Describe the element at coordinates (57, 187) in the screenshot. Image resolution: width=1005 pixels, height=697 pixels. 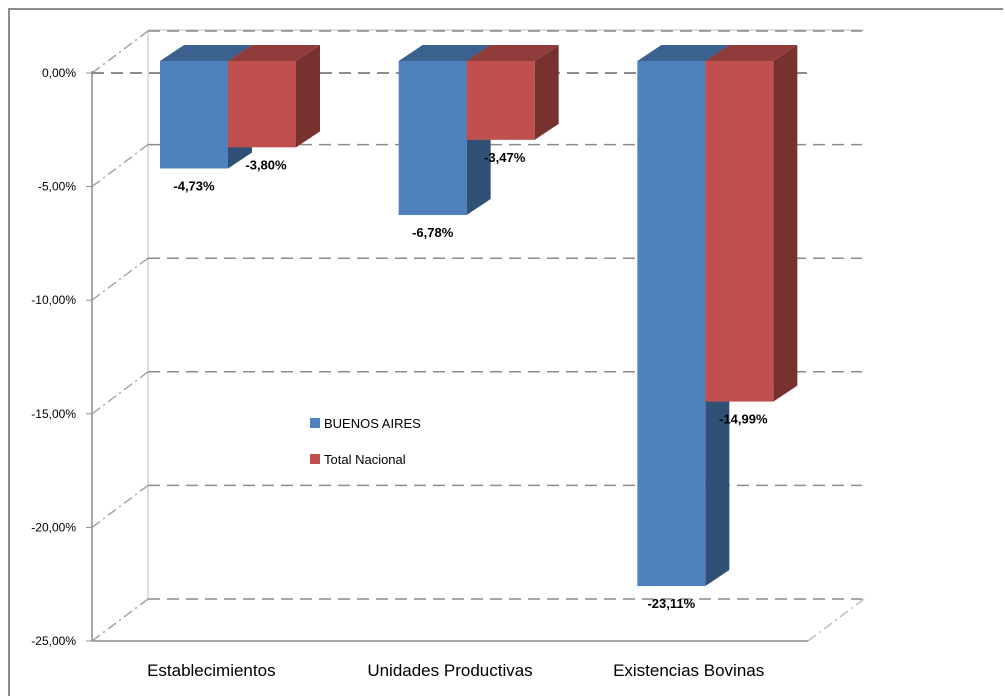
I see `y-tick-label: -5,00%` at that location.